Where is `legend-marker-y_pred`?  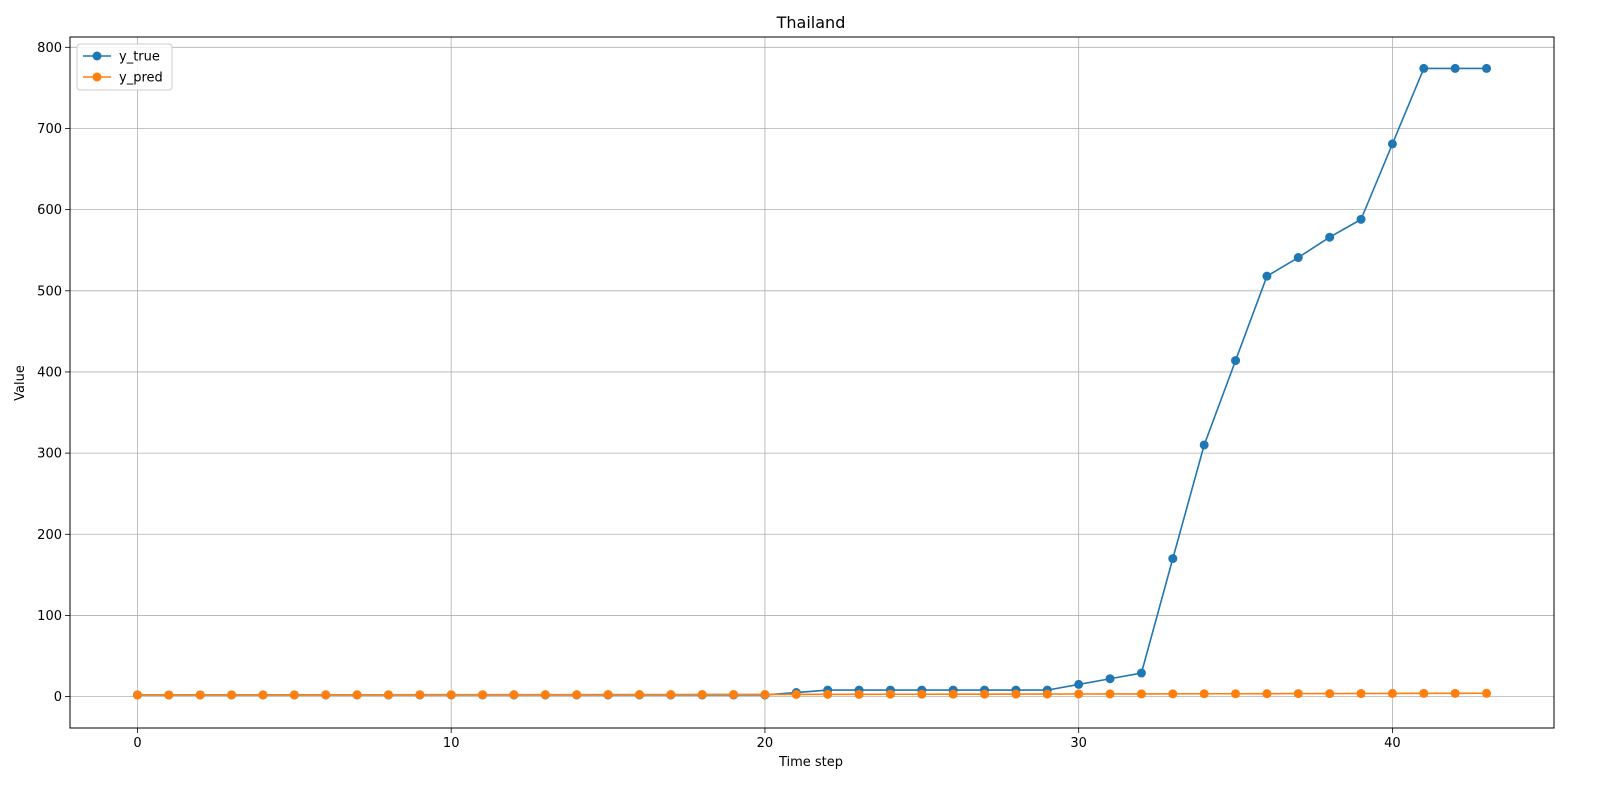
legend-marker-y_pred is located at coordinates (97, 77).